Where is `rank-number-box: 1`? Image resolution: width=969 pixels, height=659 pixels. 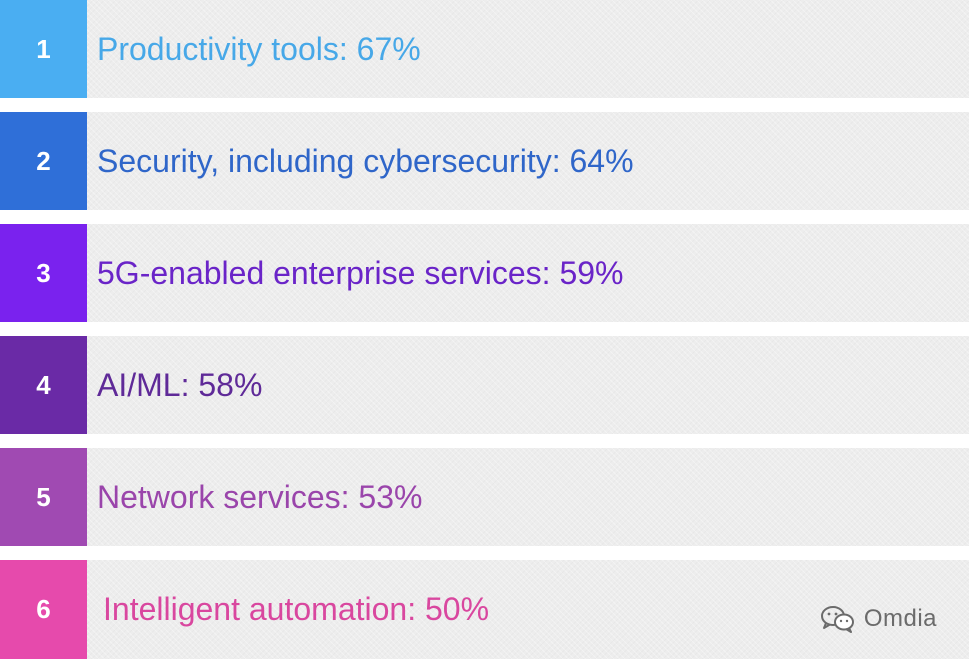 rank-number-box: 1 is located at coordinates (43, 49).